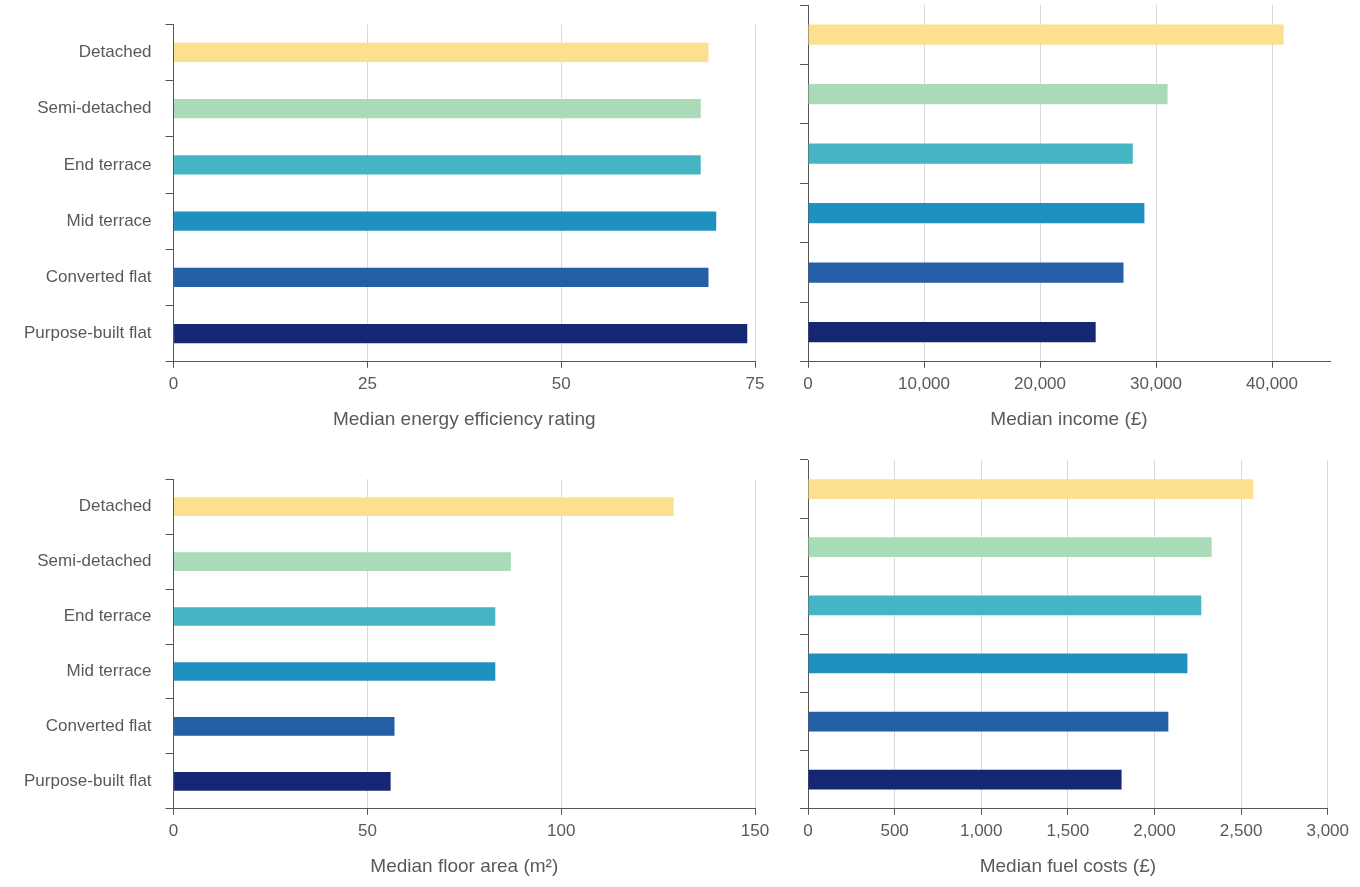 The width and height of the screenshot is (1360, 887). What do you see at coordinates (367, 383) in the screenshot?
I see `x-tick-label: 25` at bounding box center [367, 383].